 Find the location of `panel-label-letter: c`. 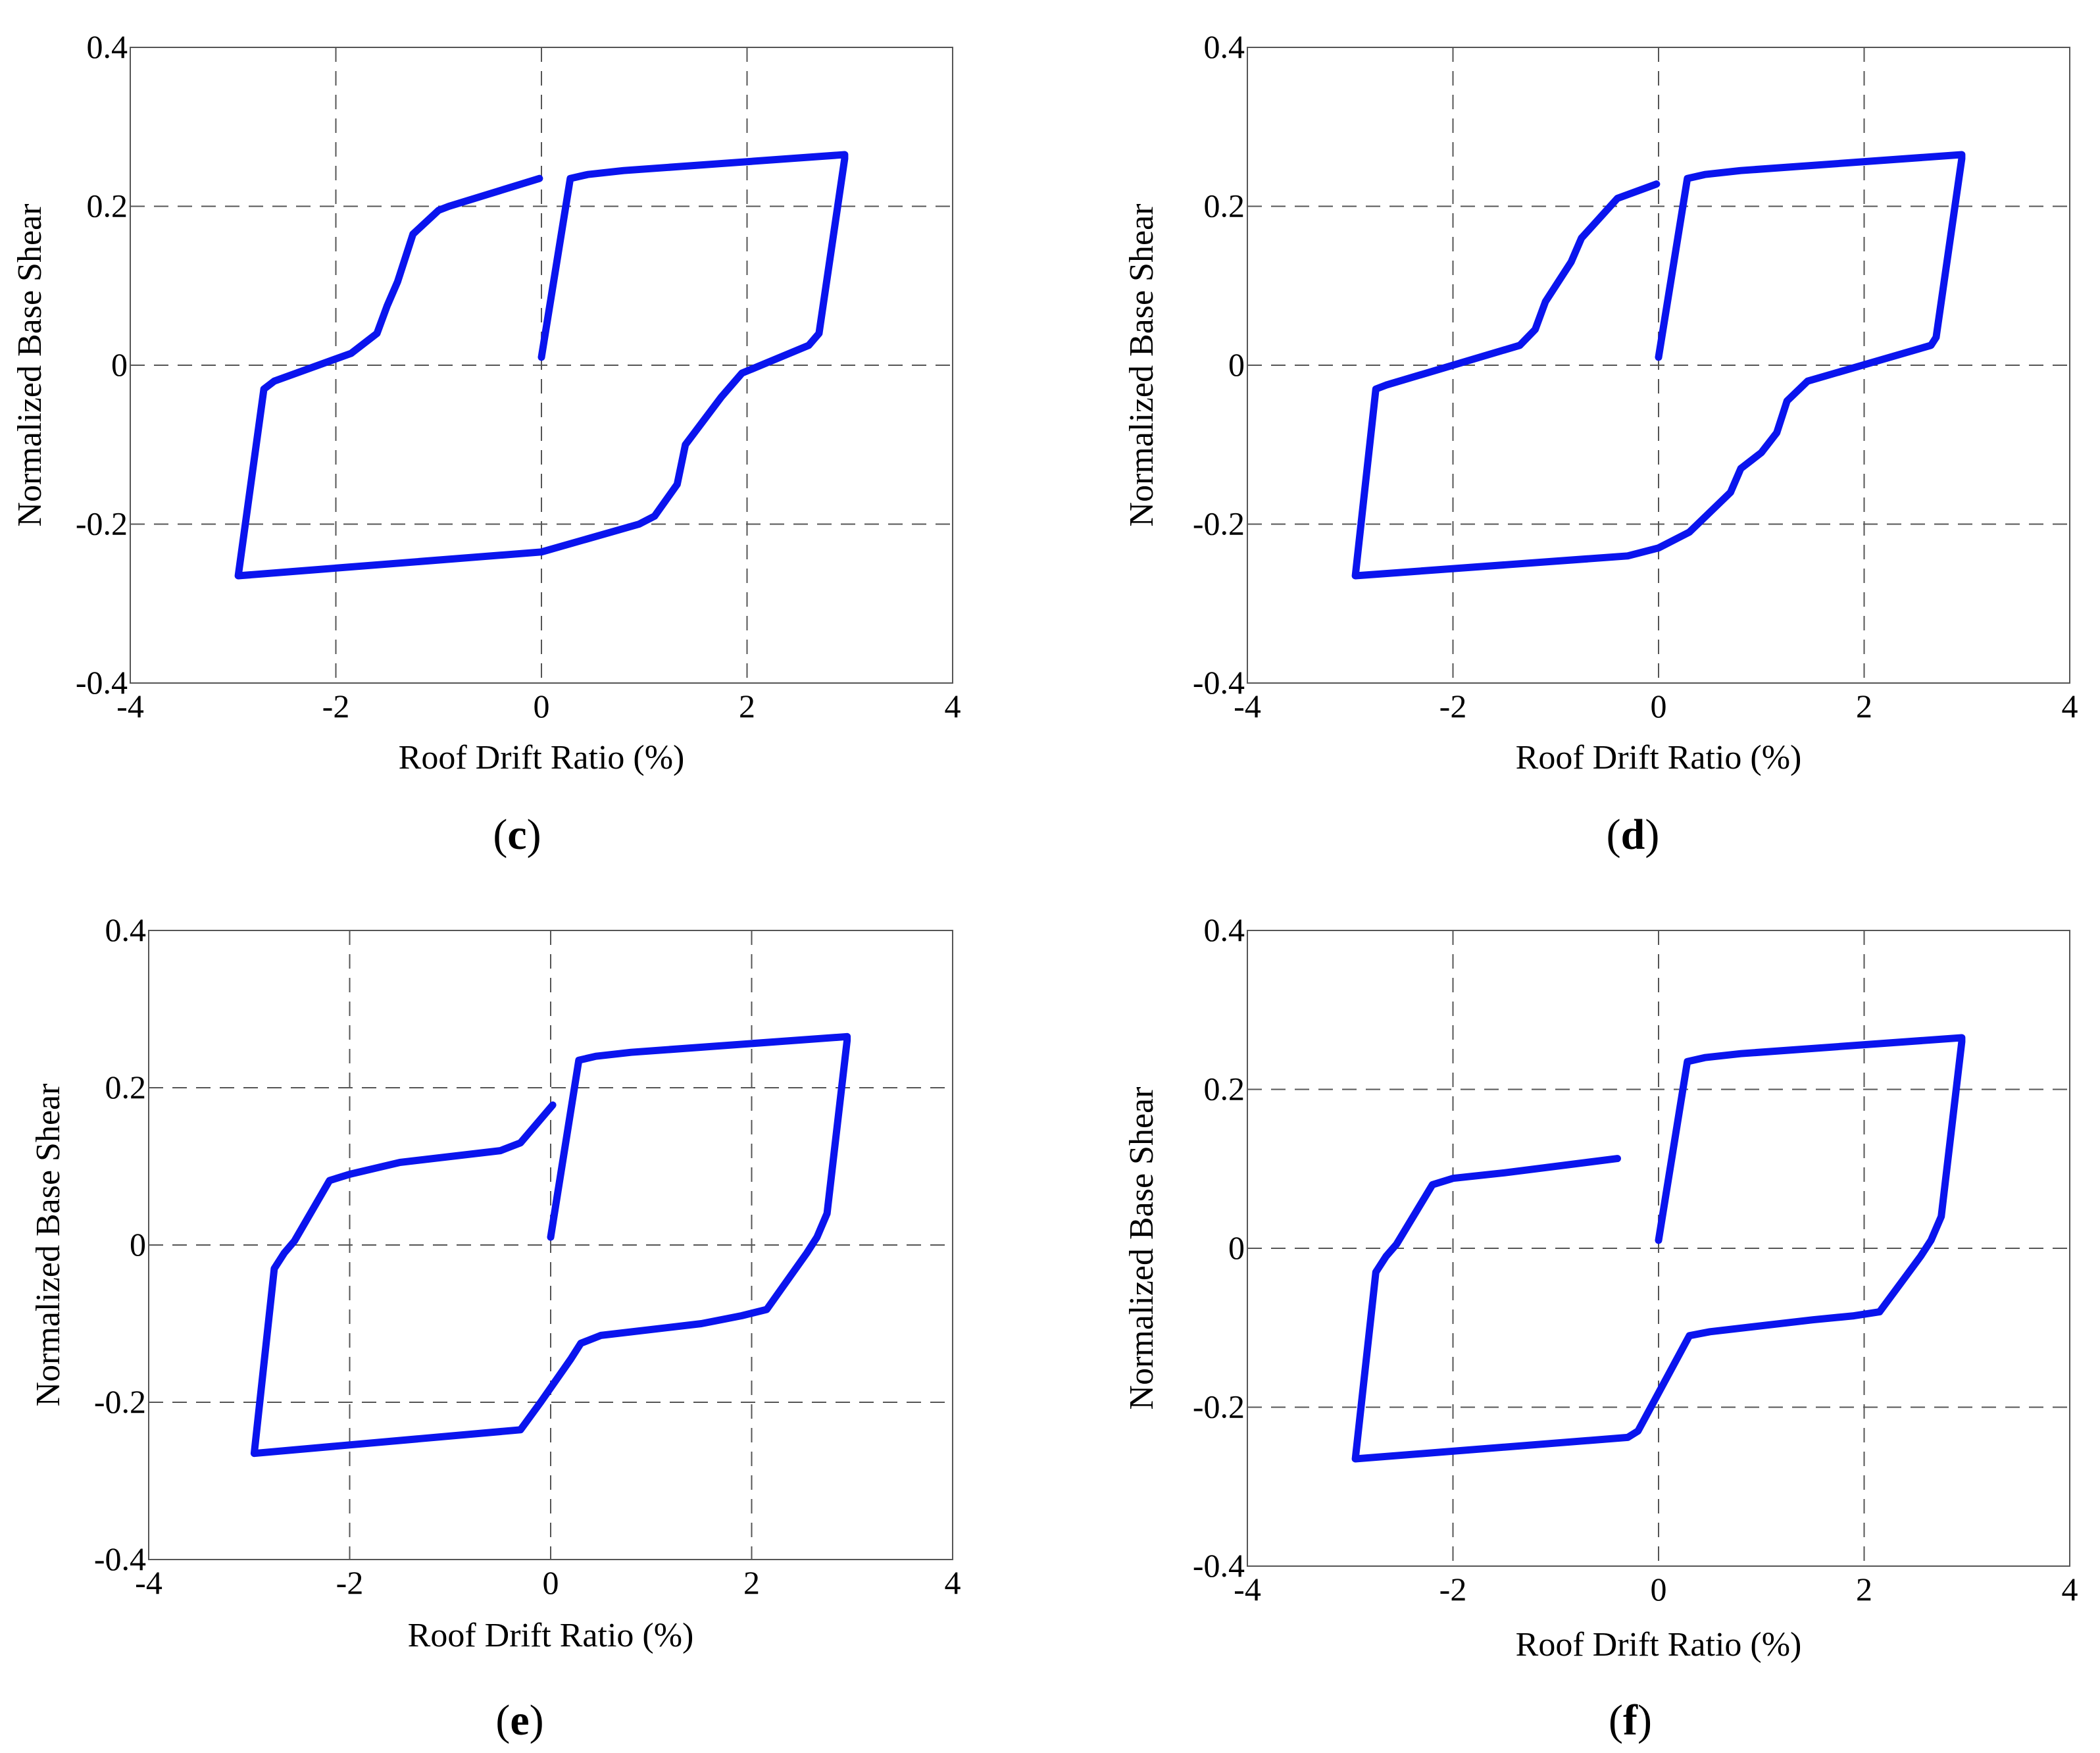

panel-label-letter: c is located at coordinates (517, 835).